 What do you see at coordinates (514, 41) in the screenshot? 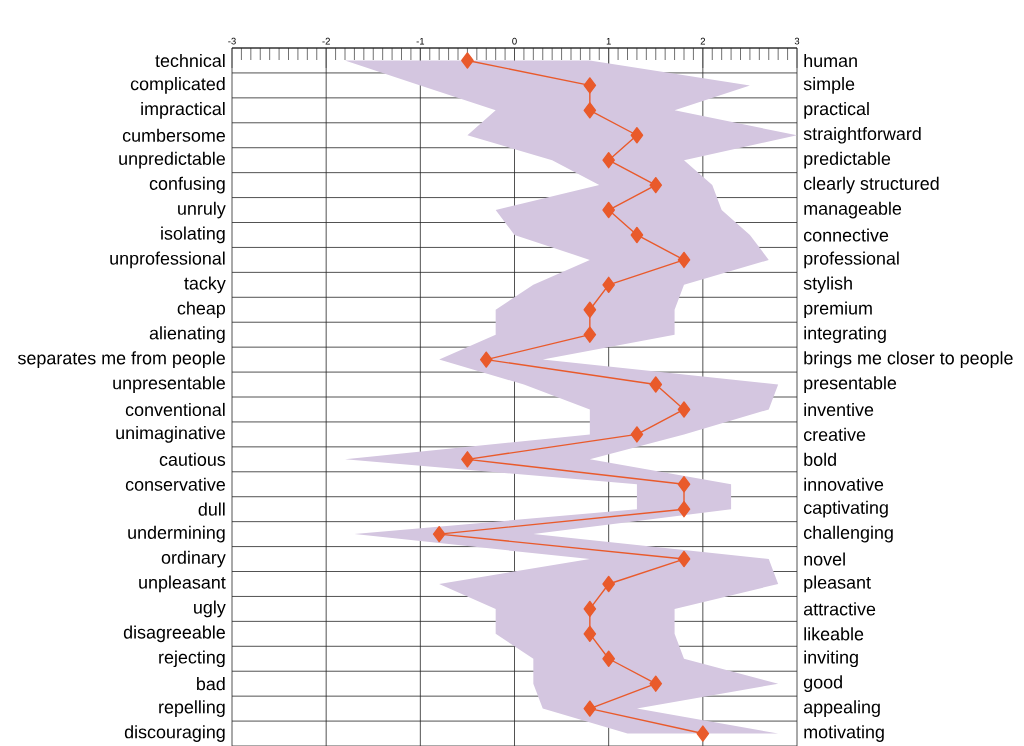
I see `x-tick-label: 0` at bounding box center [514, 41].